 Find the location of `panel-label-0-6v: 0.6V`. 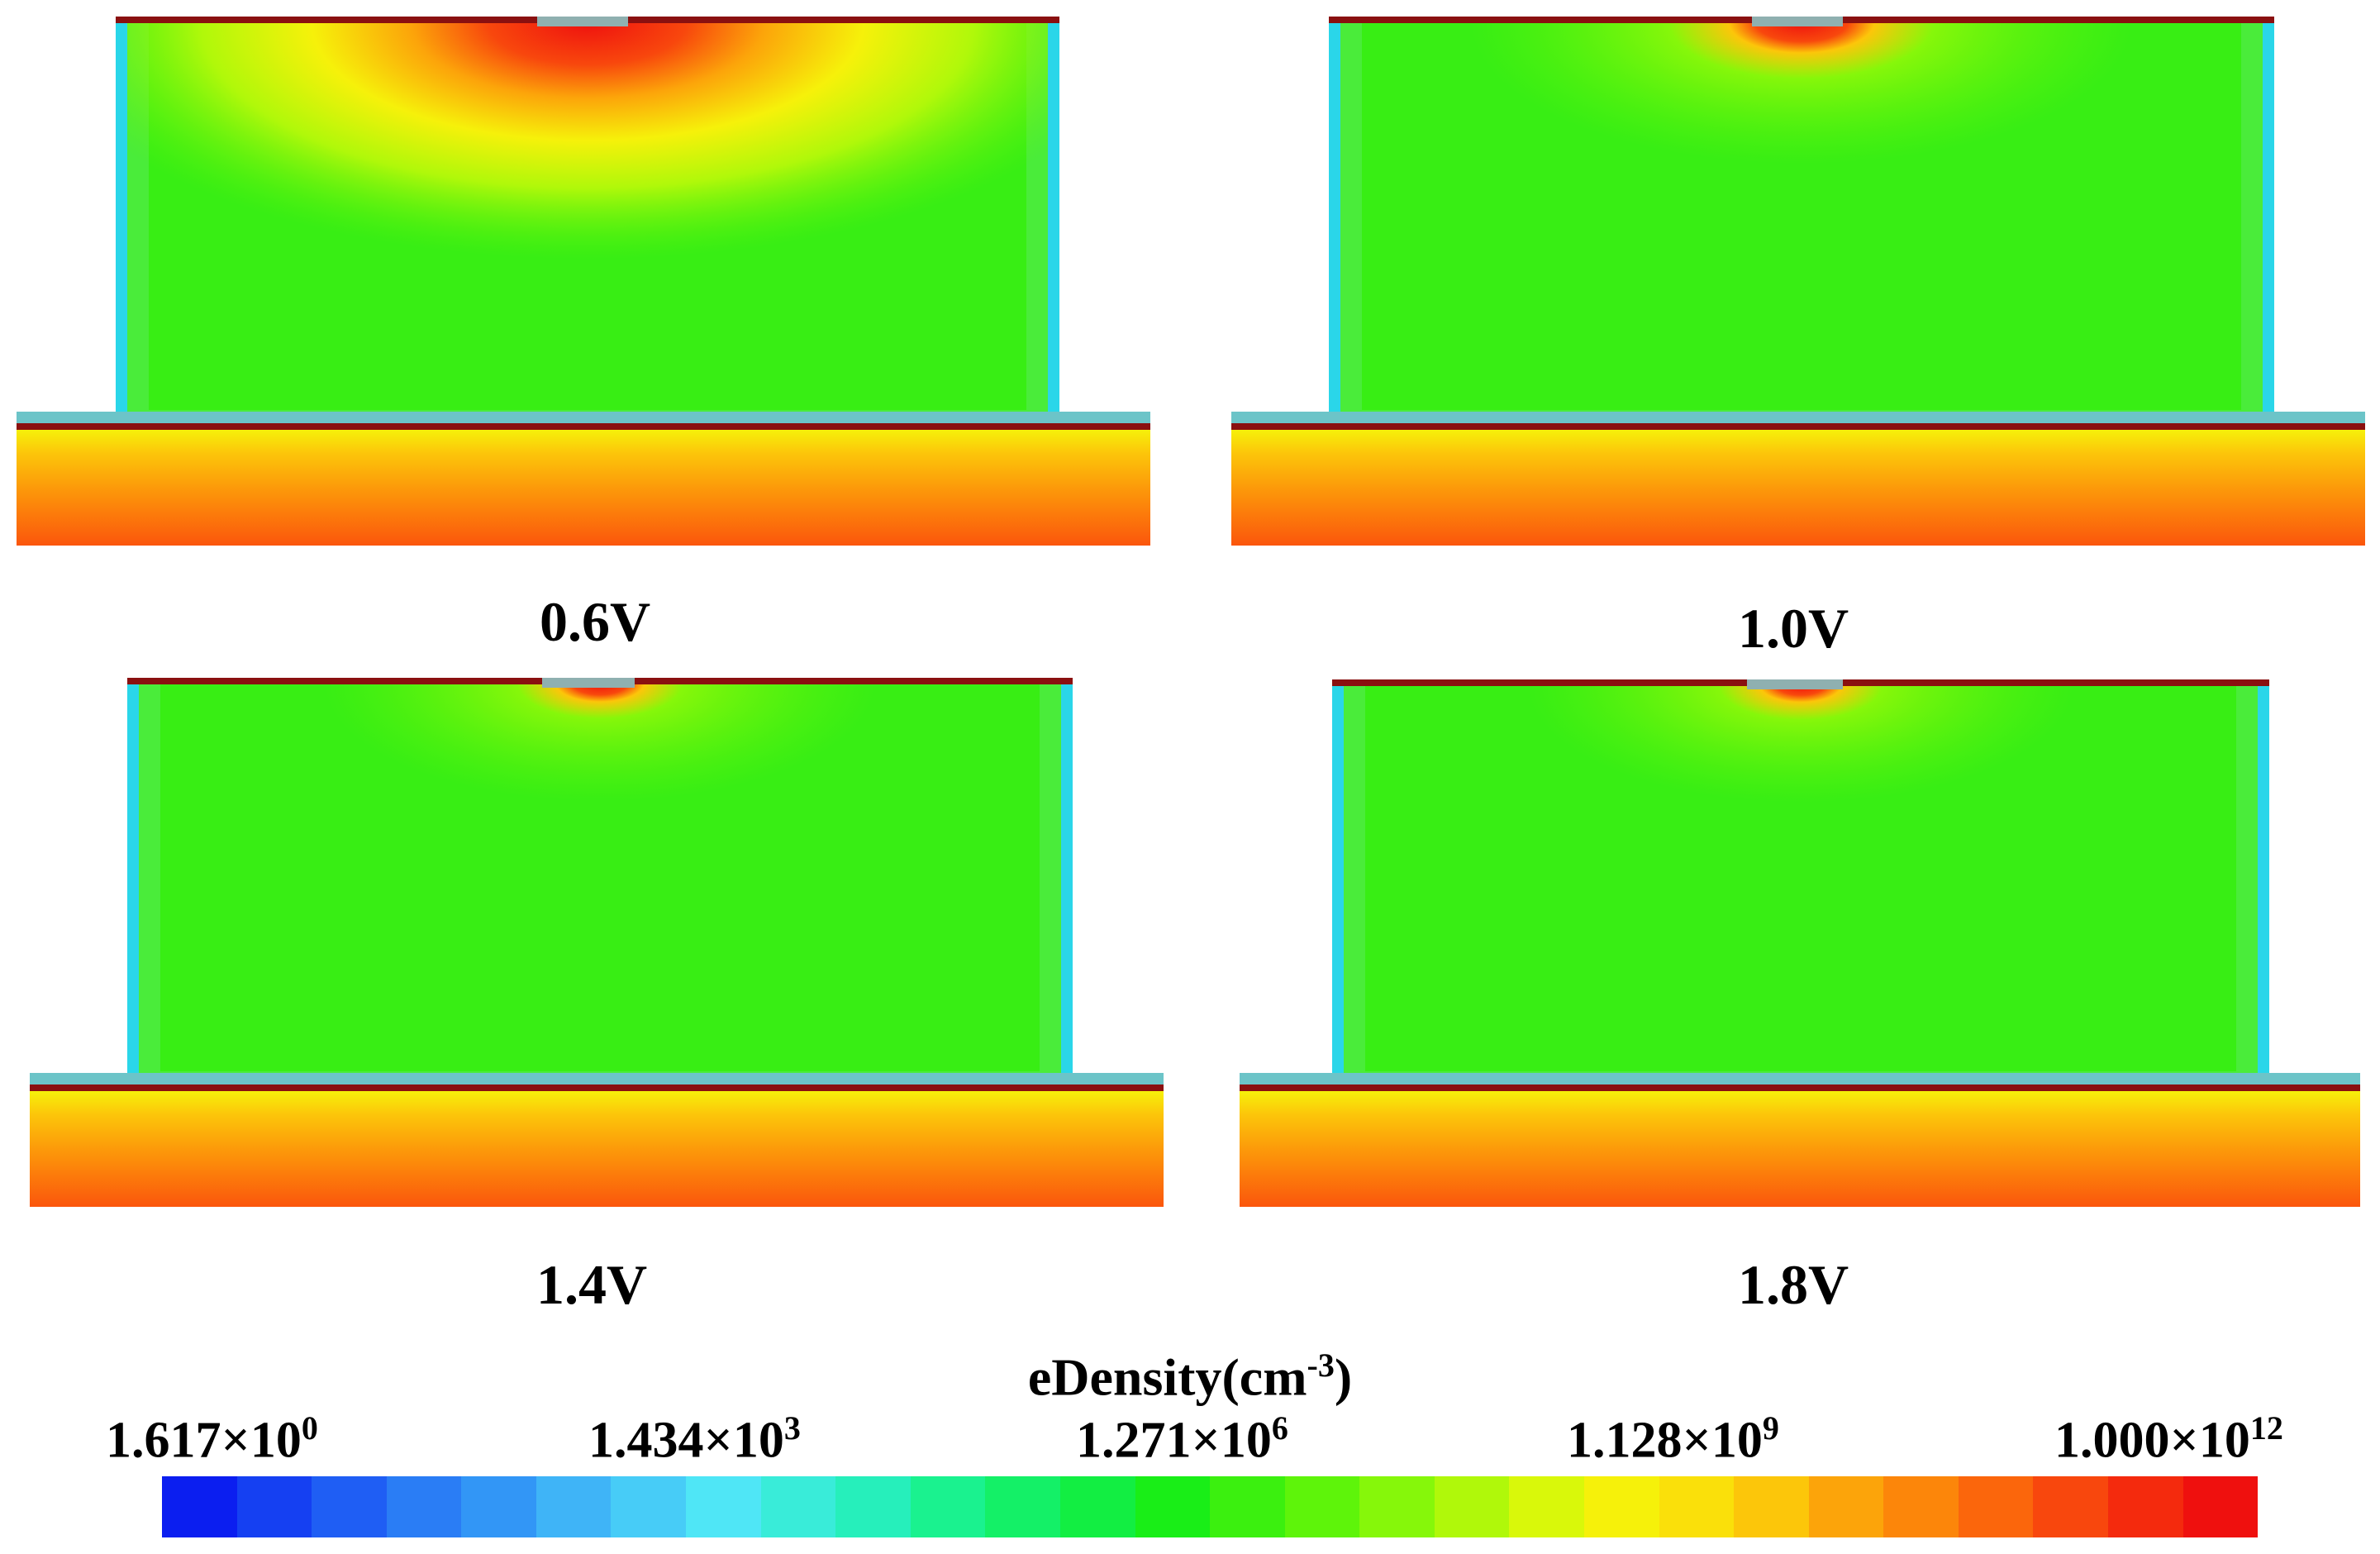

panel-label-0-6v: 0.6V is located at coordinates (595, 621).